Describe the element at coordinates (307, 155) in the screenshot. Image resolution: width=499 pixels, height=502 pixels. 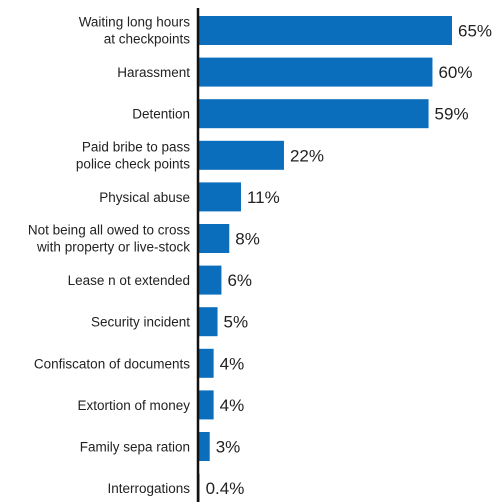
I see `value-label: 22%` at that location.